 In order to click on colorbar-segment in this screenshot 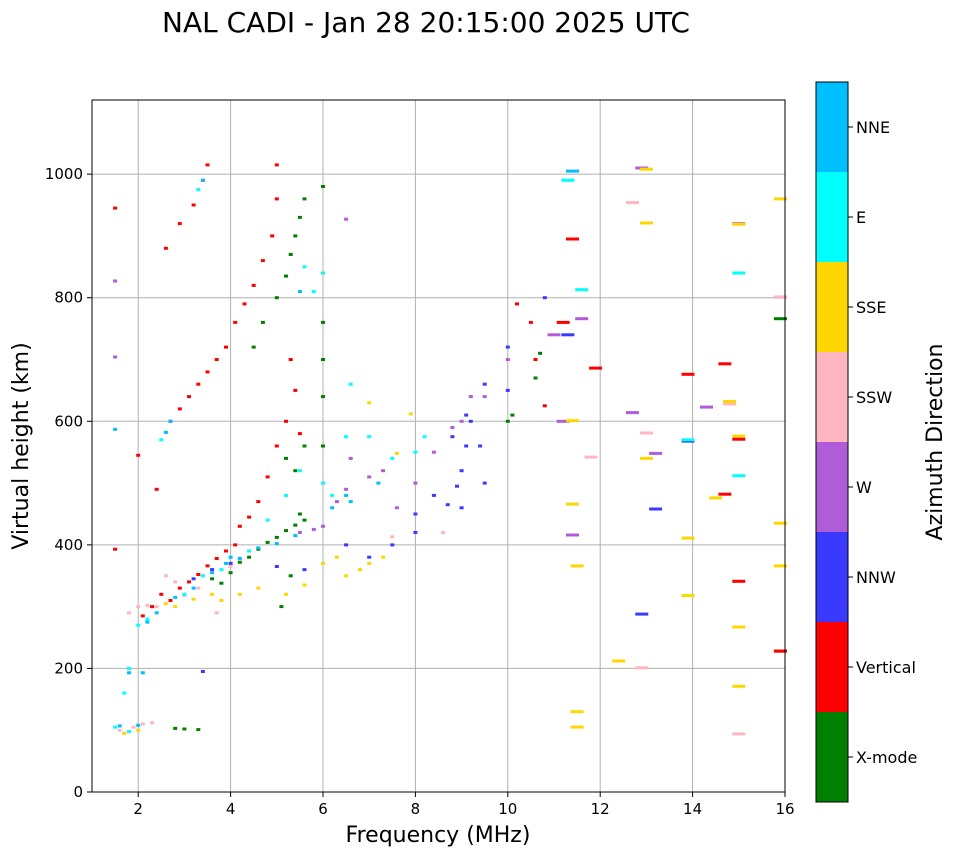, I will do `click(832, 397)`.